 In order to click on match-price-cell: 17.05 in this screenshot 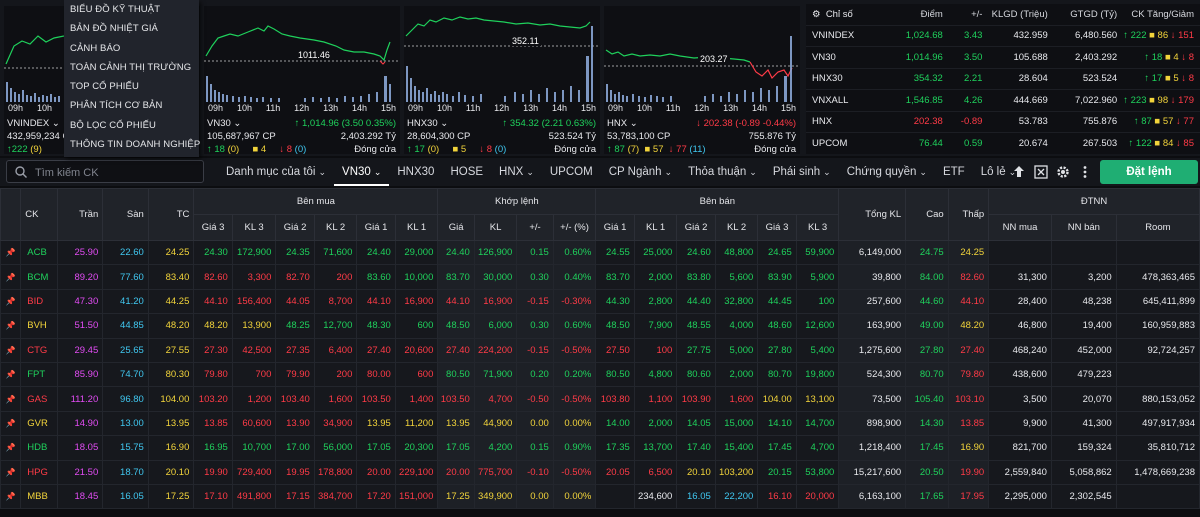, I will do `click(456, 448)`.